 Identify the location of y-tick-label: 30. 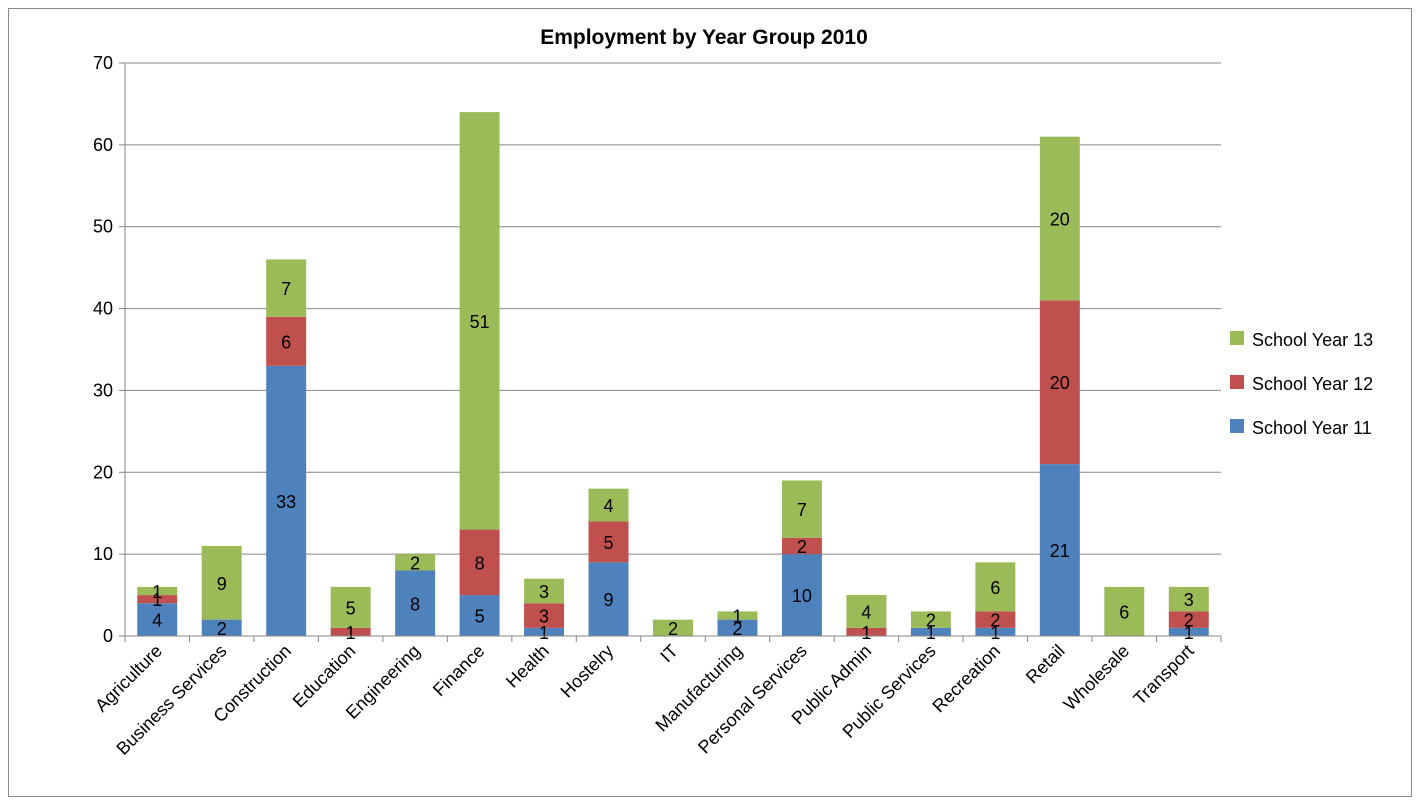
(103, 390).